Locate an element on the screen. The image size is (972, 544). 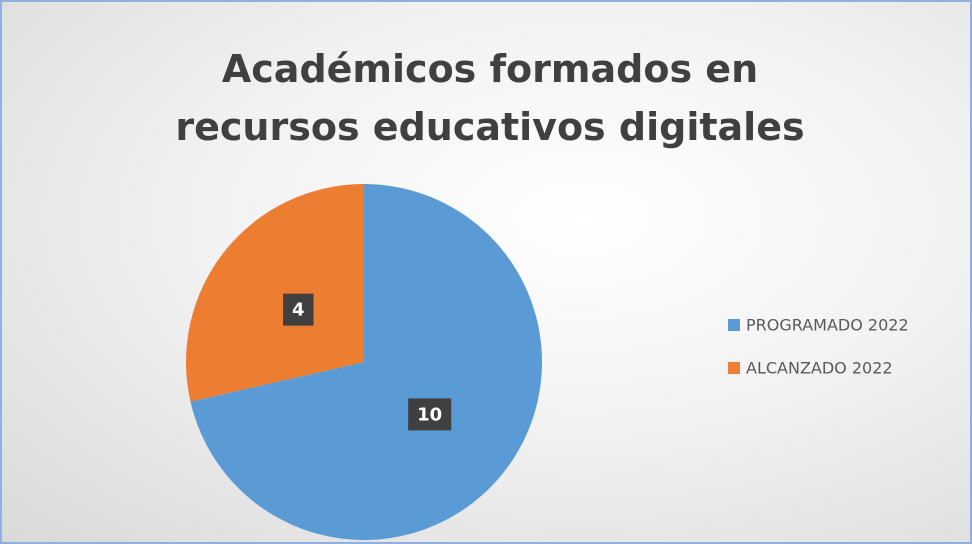
data-label: 4 is located at coordinates (298, 310).